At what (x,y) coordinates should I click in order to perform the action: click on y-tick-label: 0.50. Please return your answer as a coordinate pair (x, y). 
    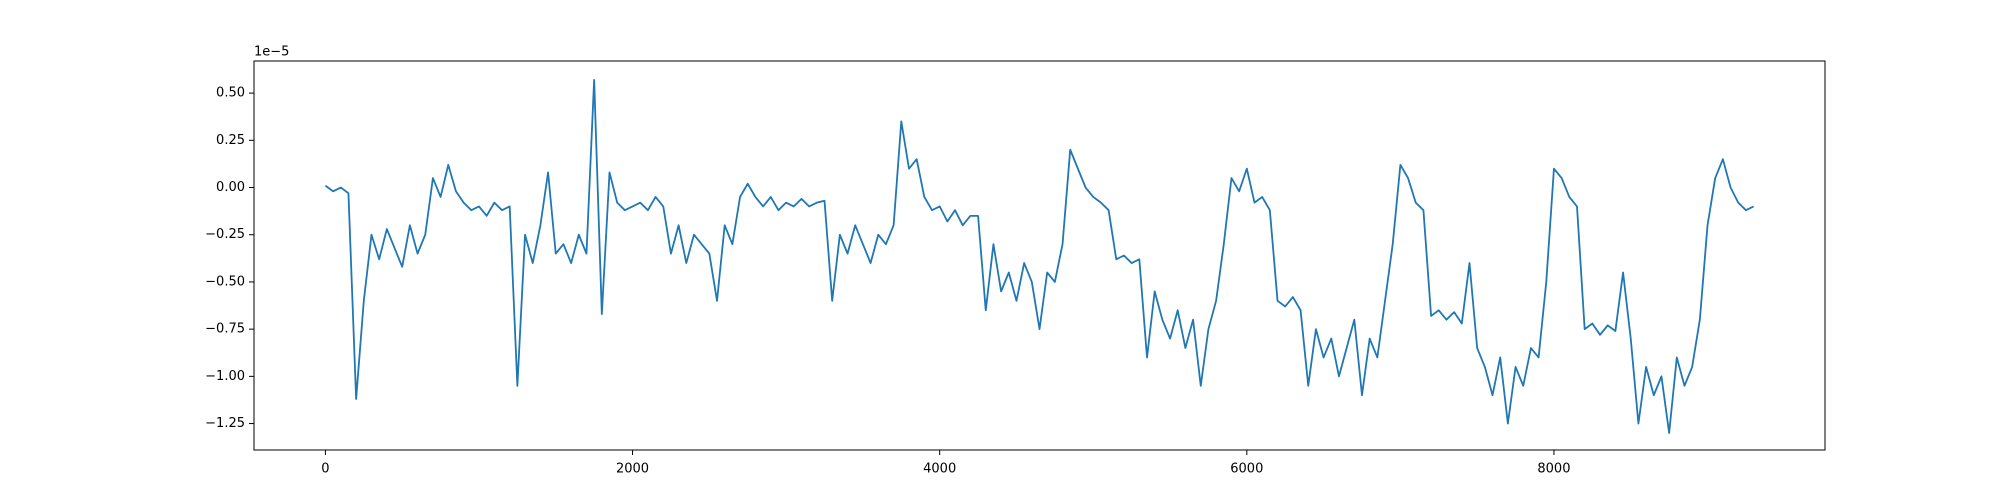
    Looking at the image, I should click on (230, 93).